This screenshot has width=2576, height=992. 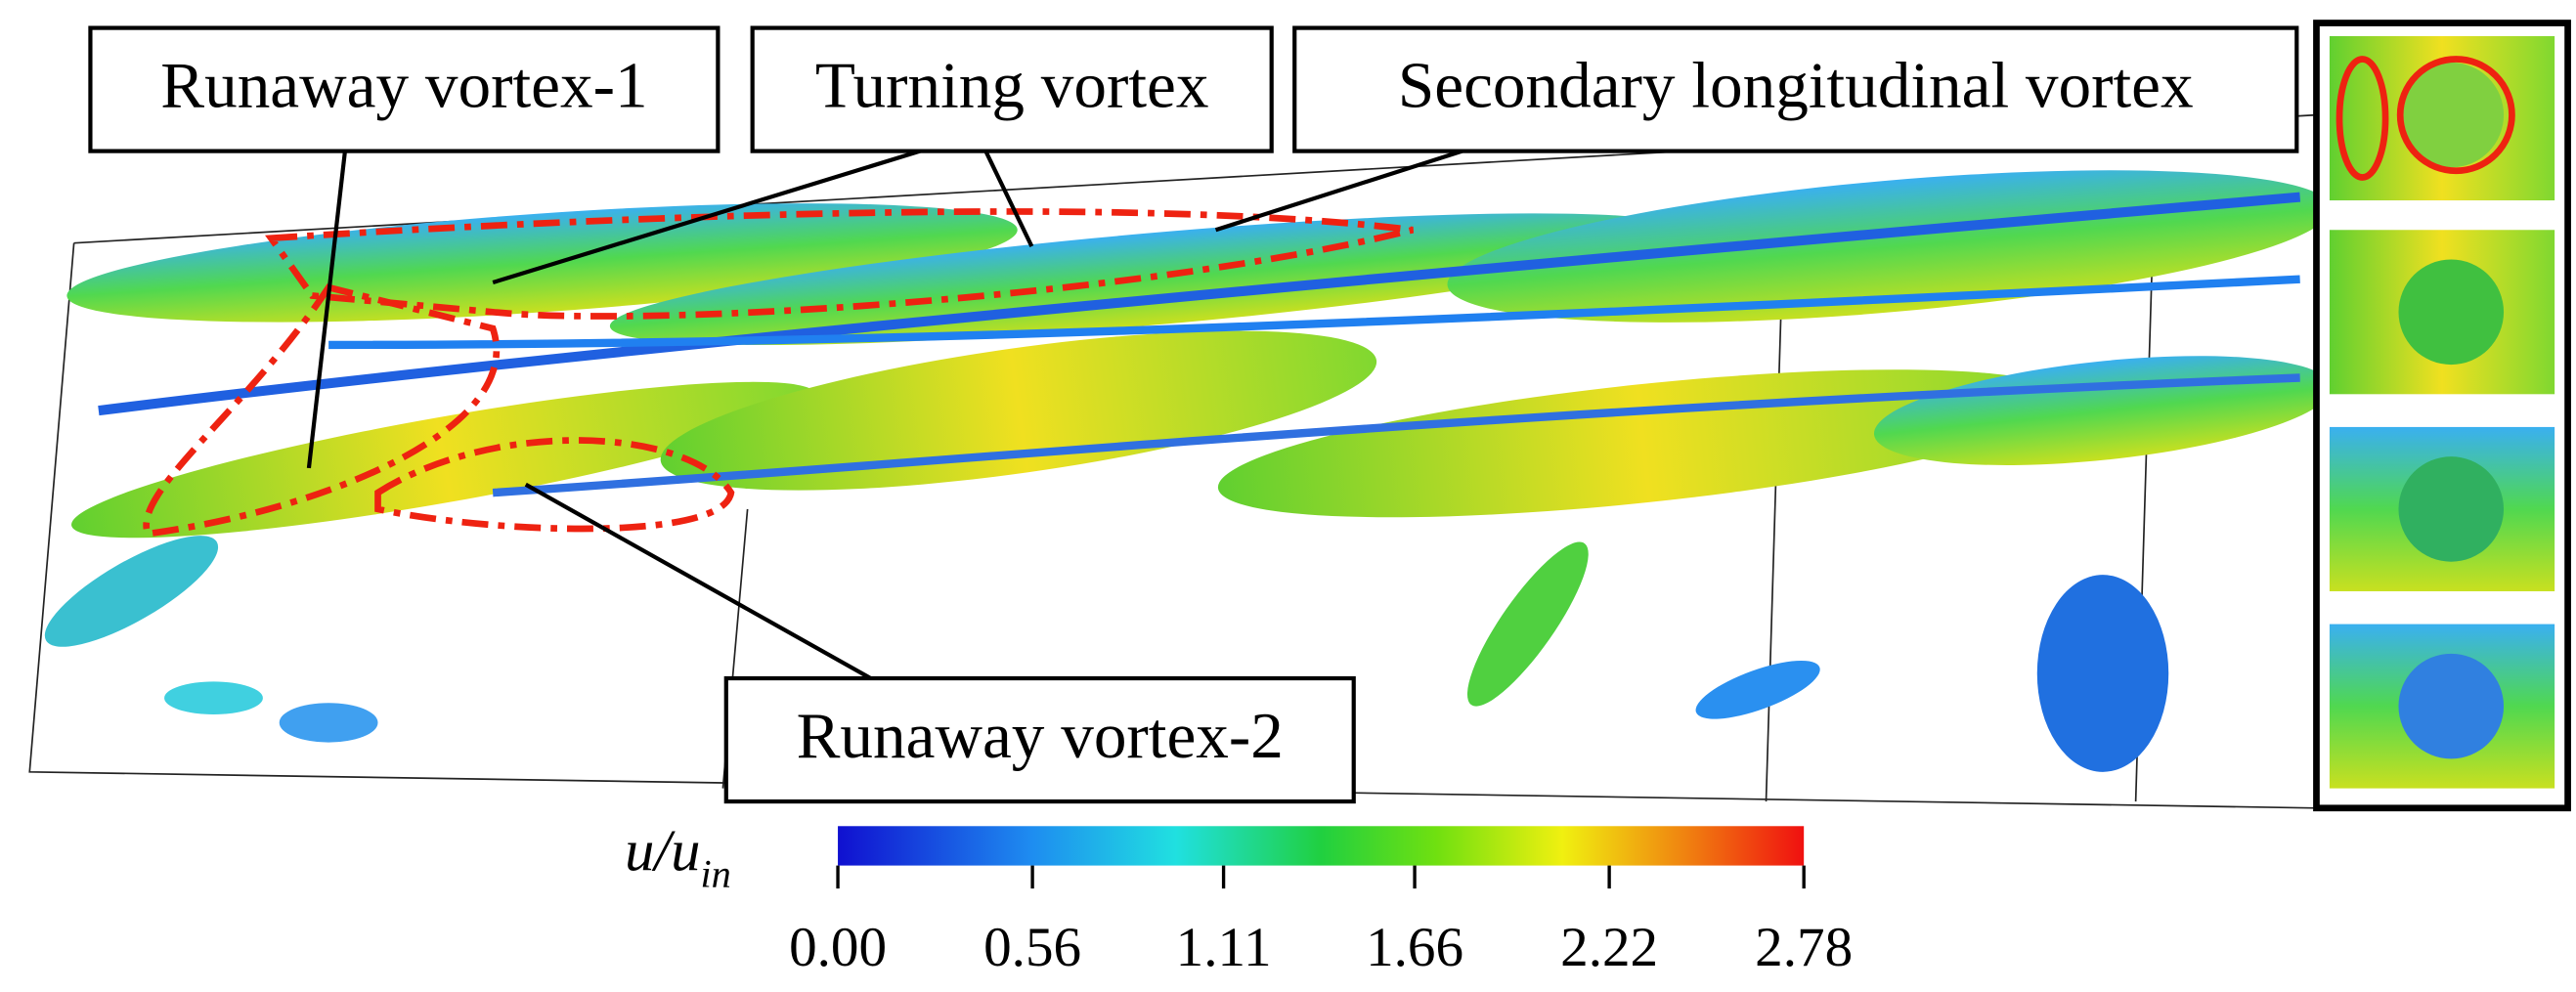 What do you see at coordinates (403, 85) in the screenshot?
I see `annotation: Runaway vortex-1` at bounding box center [403, 85].